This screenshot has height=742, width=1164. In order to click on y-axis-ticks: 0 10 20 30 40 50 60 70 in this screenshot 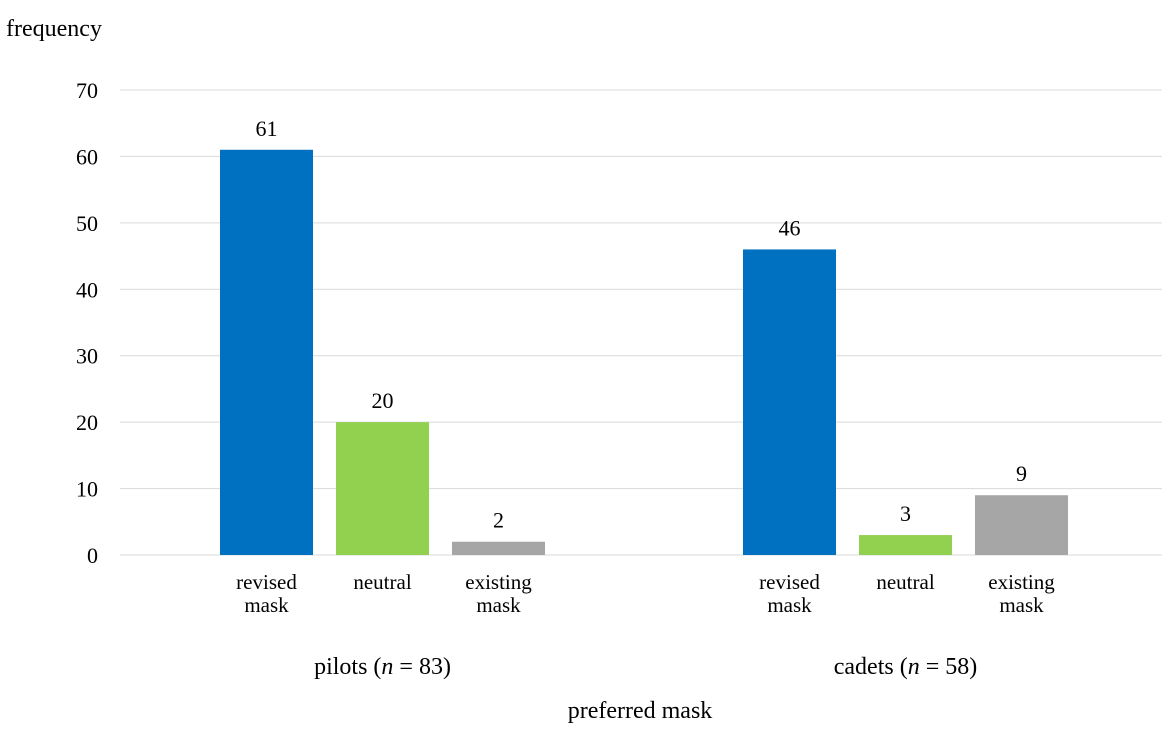, I will do `click(87, 323)`.